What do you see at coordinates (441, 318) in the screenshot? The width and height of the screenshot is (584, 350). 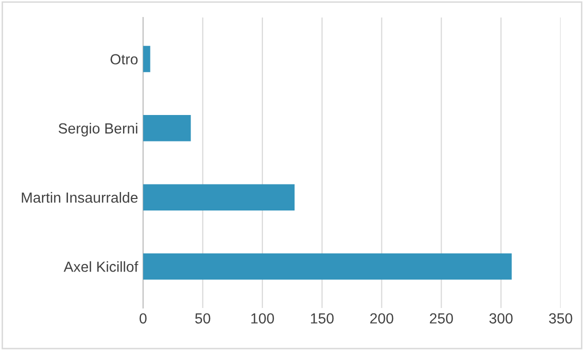 I see `x-tick-label: 250` at bounding box center [441, 318].